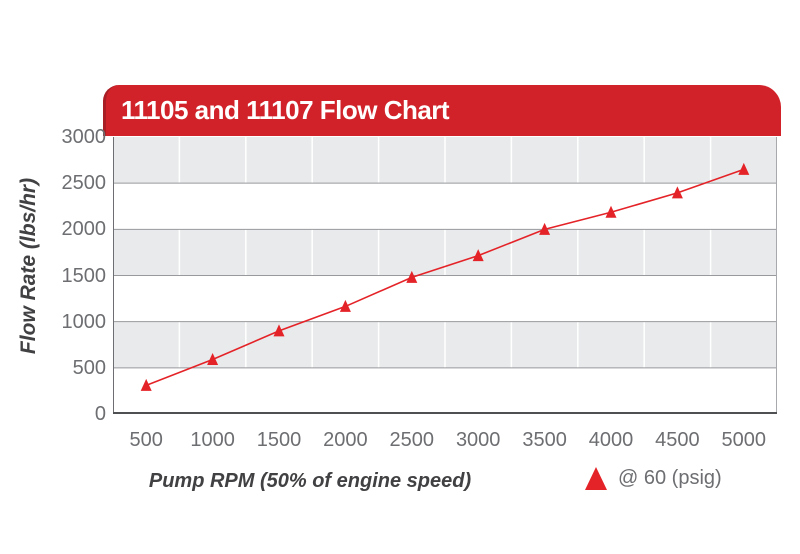 The height and width of the screenshot is (554, 800). Describe the element at coordinates (596, 478) in the screenshot. I see `triangle-marker-icon` at that location.